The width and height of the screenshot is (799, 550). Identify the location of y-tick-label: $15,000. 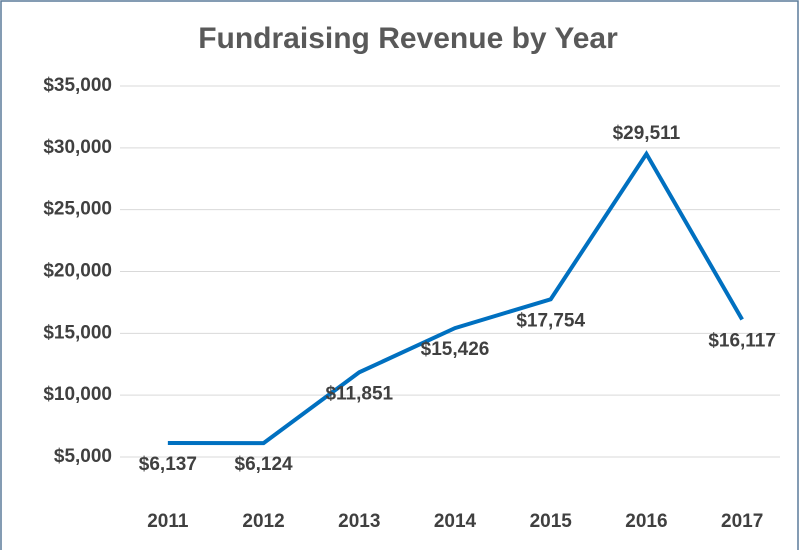
(77, 332).